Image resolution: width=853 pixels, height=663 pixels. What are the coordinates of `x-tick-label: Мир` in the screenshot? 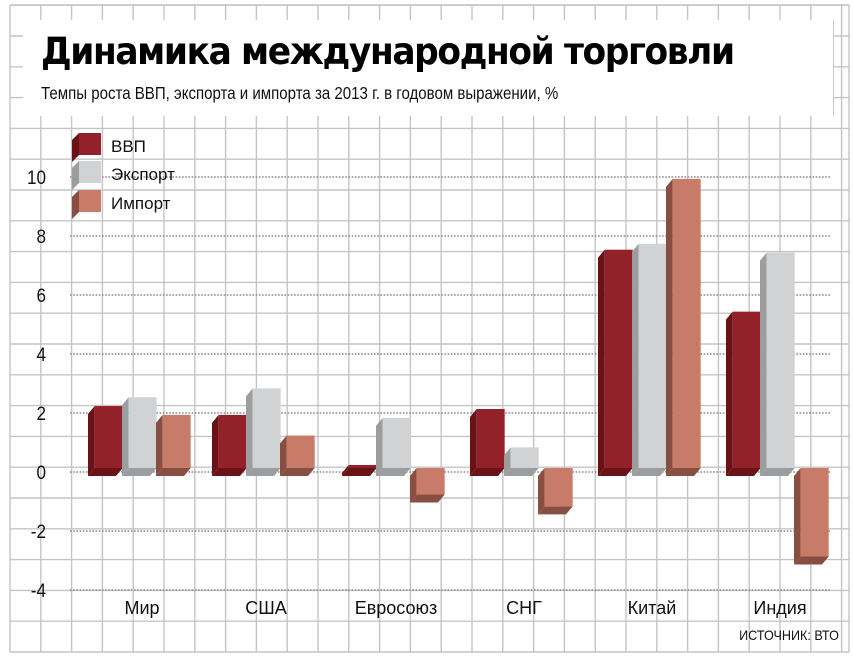 It's located at (141, 608).